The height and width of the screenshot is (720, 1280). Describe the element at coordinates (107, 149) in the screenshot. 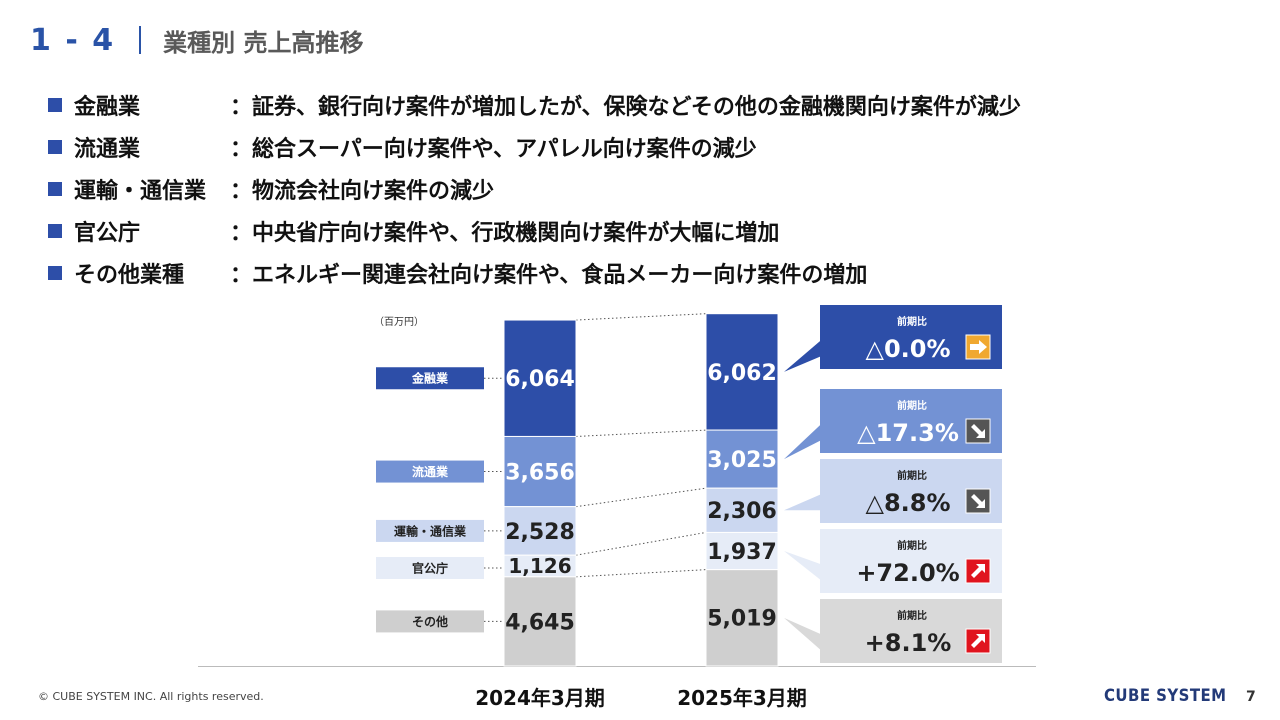

I see `bullet-industry: 流通業` at that location.